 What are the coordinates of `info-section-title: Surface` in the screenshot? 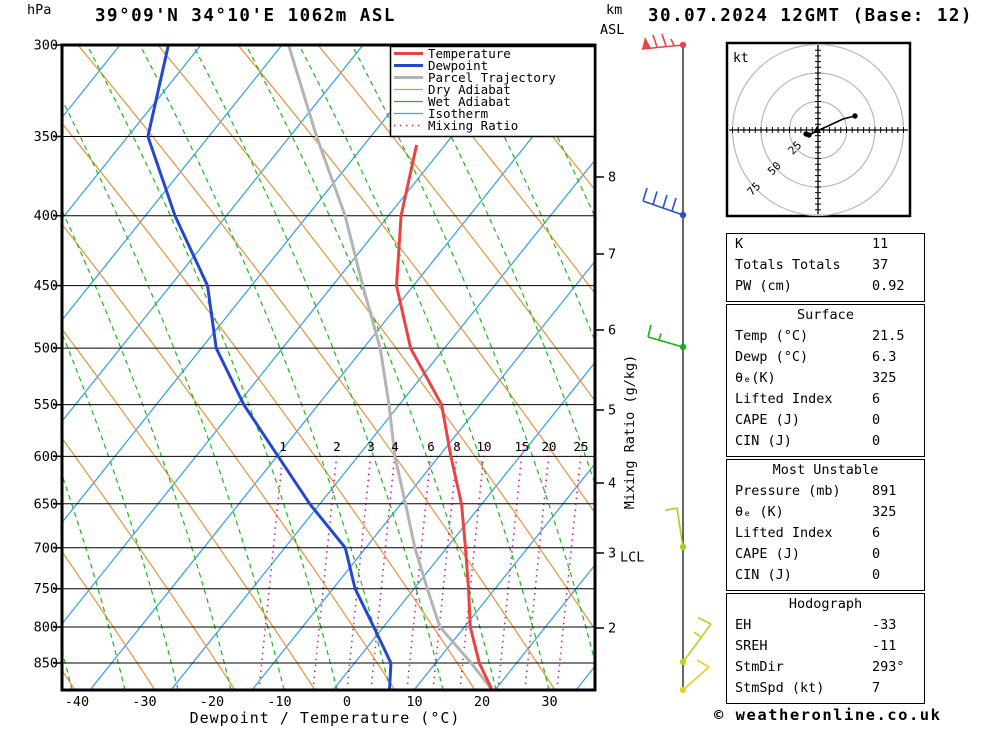 It's located at (825, 315).